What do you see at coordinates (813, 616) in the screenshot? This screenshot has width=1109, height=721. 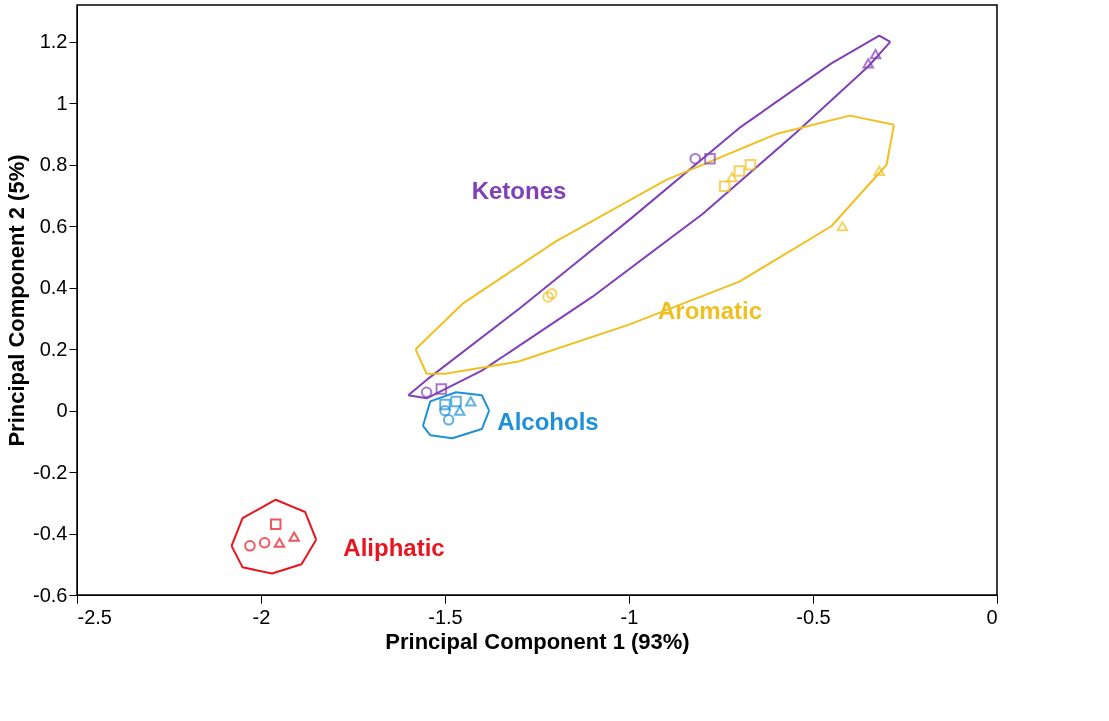 I see `x-tick-label: -0.5` at bounding box center [813, 616].